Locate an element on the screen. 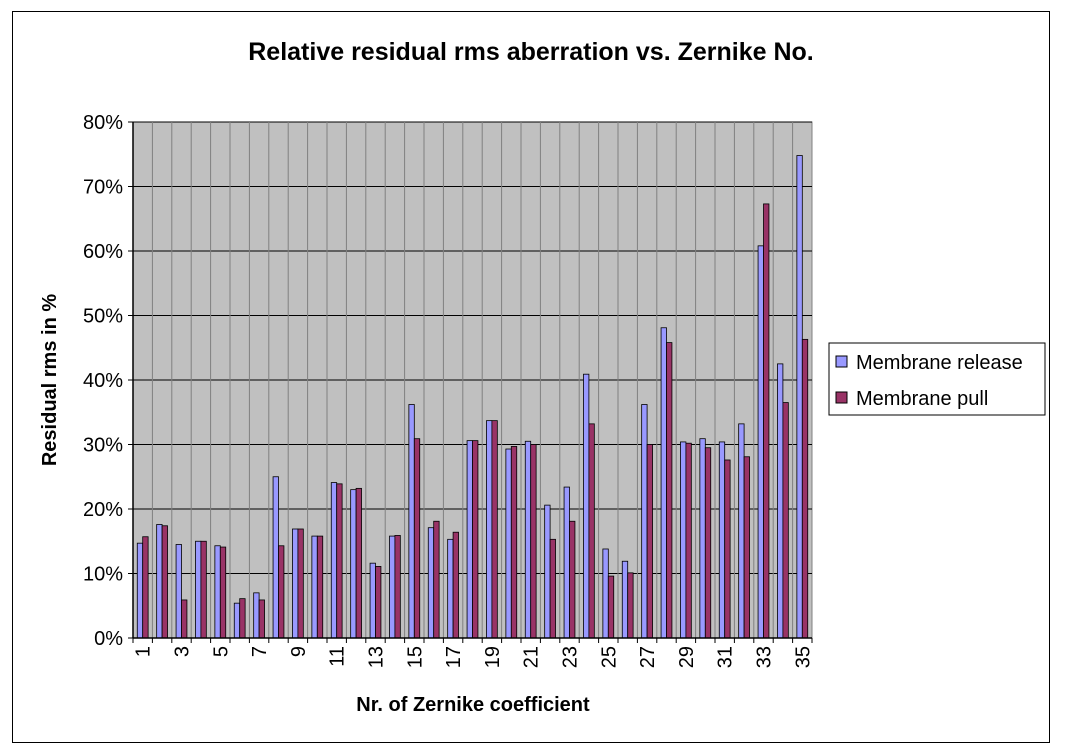 The width and height of the screenshot is (1073, 751). x-tick-label: 15 is located at coordinates (415, 657).